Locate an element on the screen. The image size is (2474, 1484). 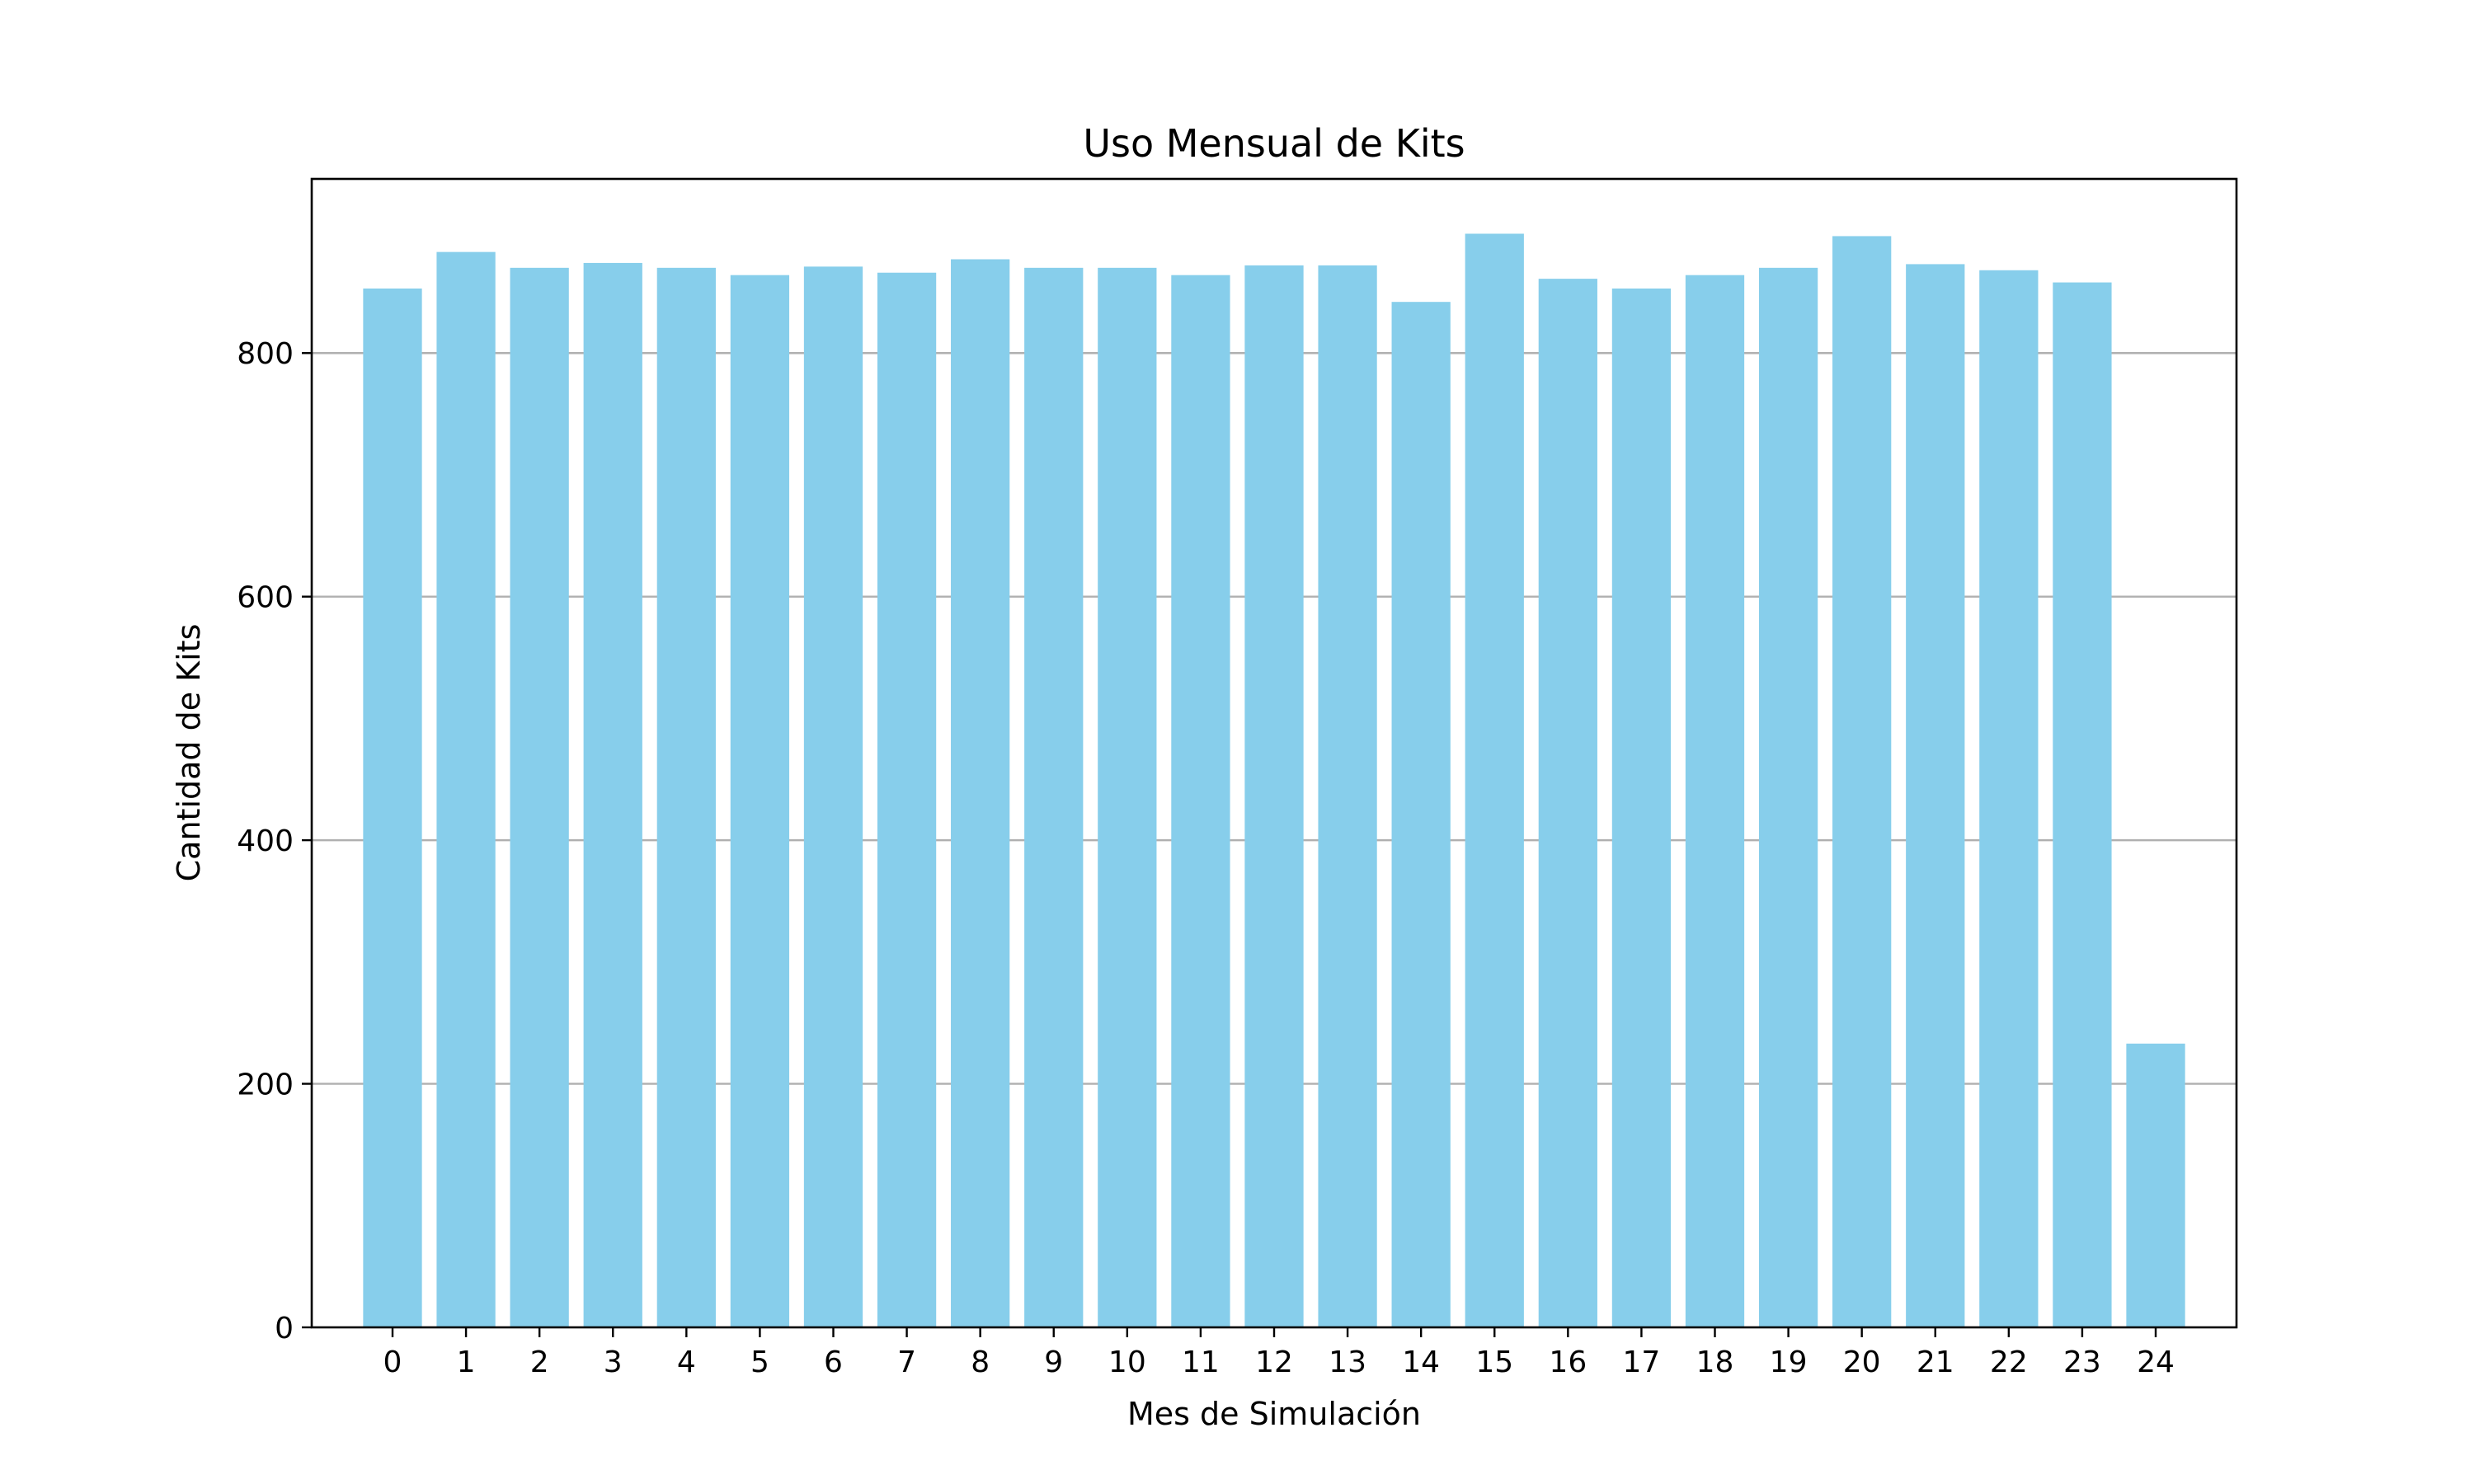
chart-title: Uso Mensual de Kits is located at coordinates (1274, 143).